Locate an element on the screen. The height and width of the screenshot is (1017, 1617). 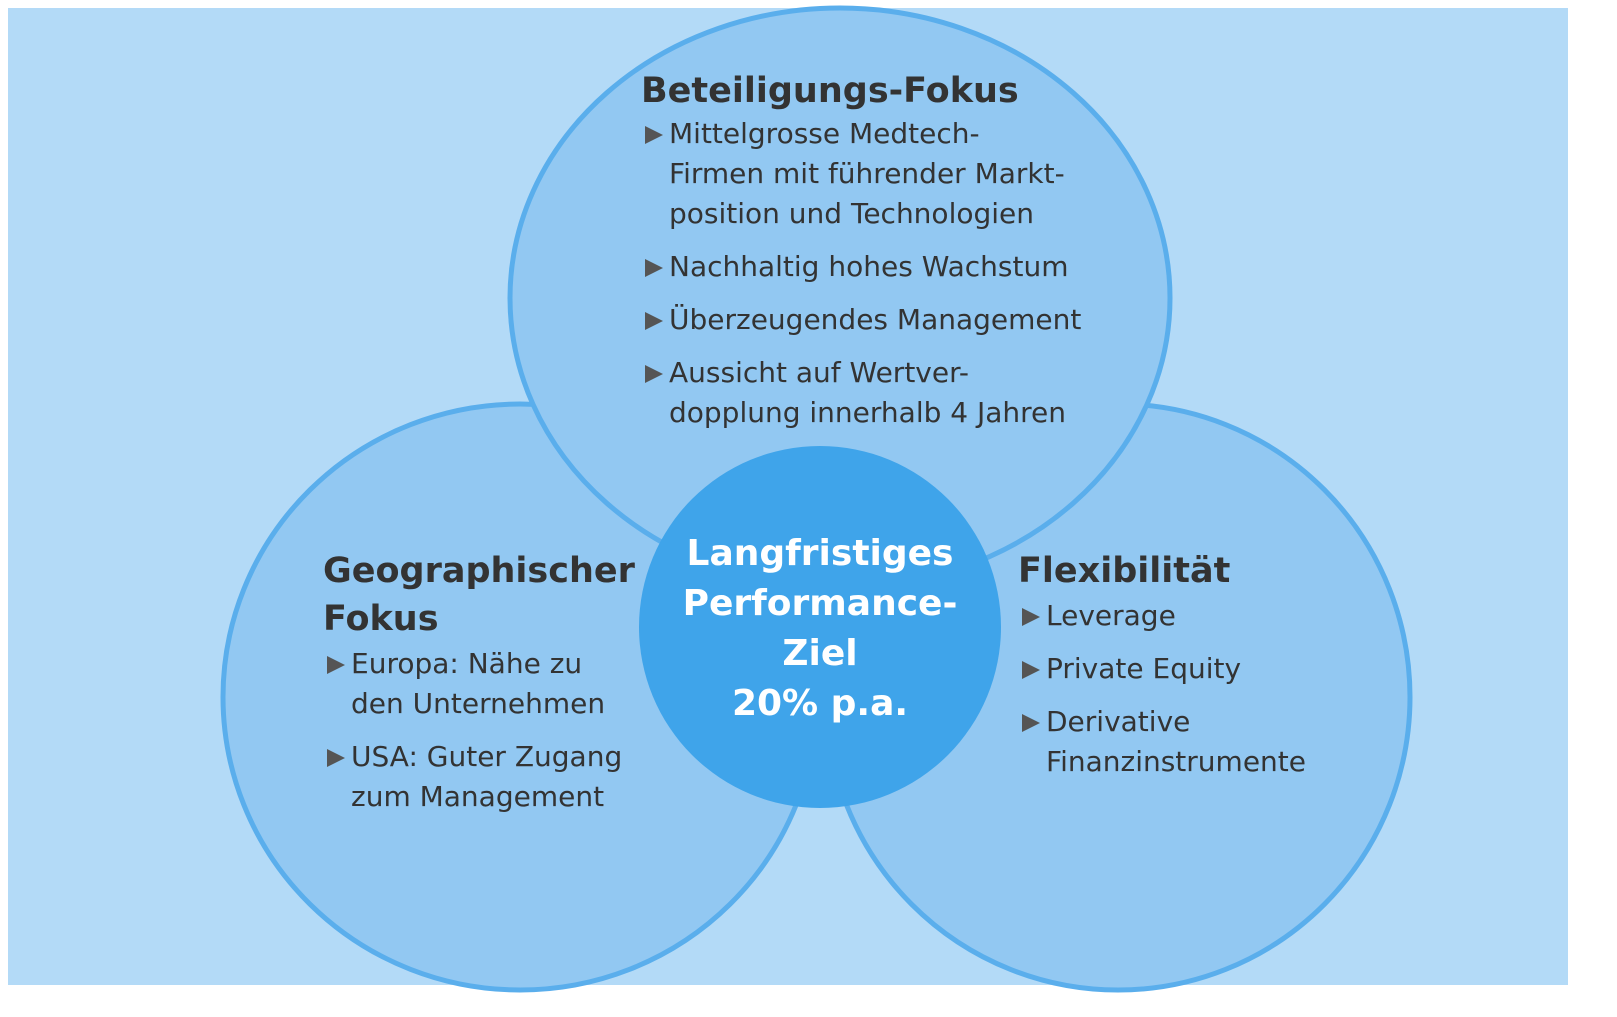
bullet-text: Firmen mit führender Markt- is located at coordinates (867, 173).